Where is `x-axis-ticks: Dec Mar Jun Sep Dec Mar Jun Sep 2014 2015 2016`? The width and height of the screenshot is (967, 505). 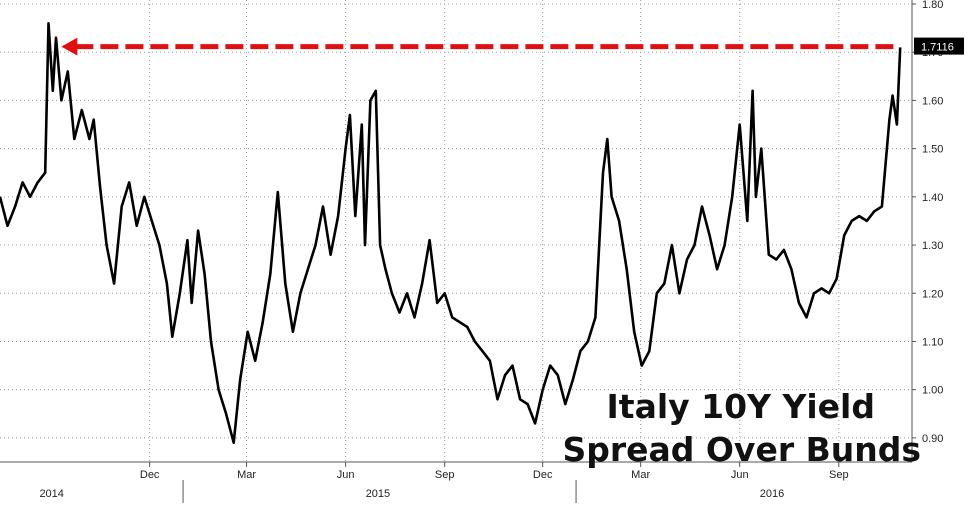 x-axis-ticks: Dec Mar Jun Sep Dec Mar Jun Sep 2014 2015 2016 is located at coordinates (444, 482).